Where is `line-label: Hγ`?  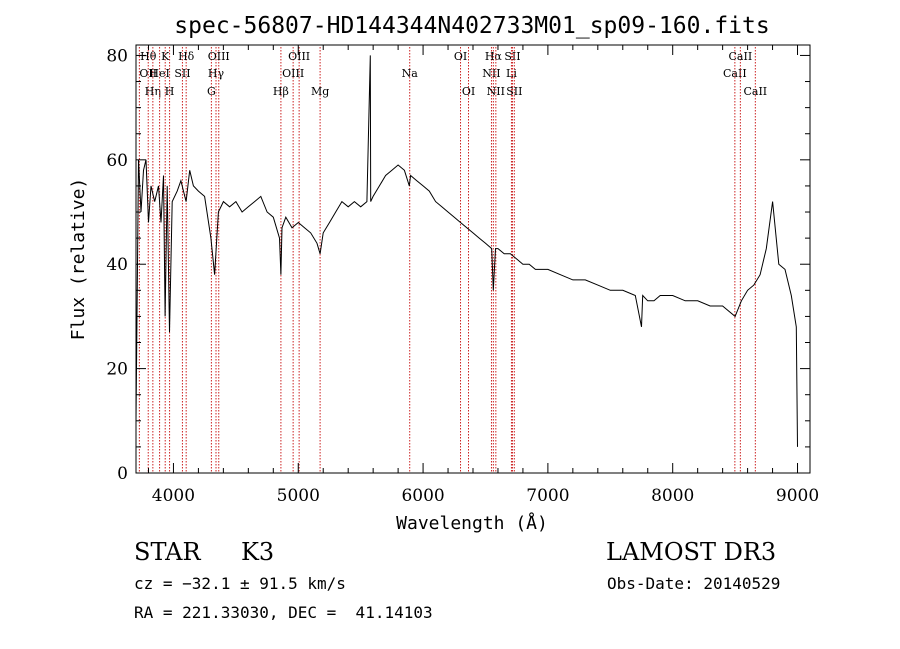
line-label: Hγ is located at coordinates (216, 73).